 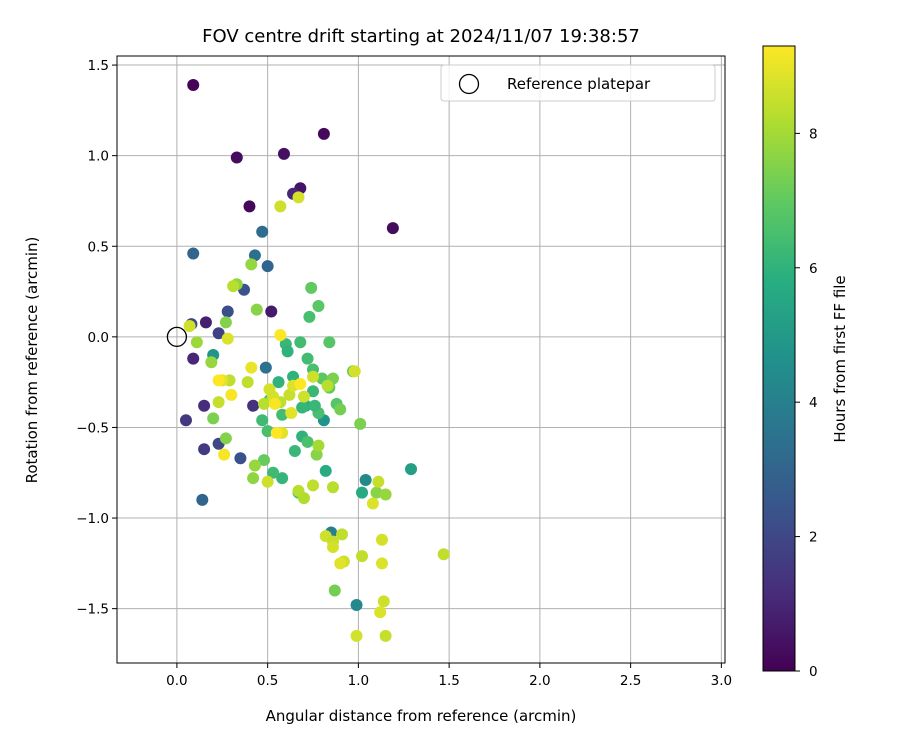 What do you see at coordinates (92, 610) in the screenshot?
I see `y-tick-label: −1.5` at bounding box center [92, 610].